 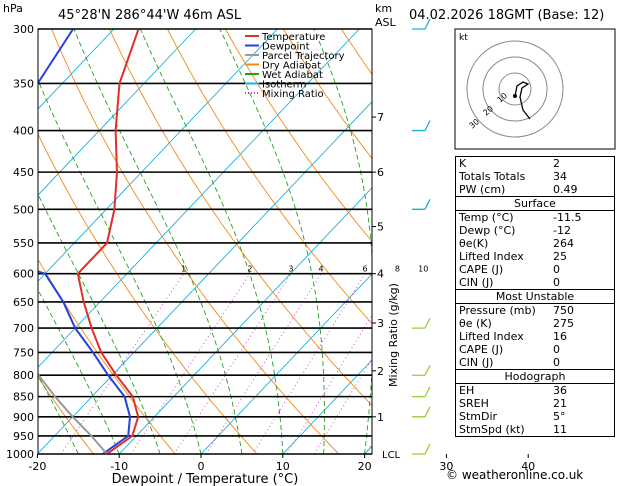 I want to click on datetime-title: 04.02.2026 18GMT (Base: 12), so click(x=506, y=15).